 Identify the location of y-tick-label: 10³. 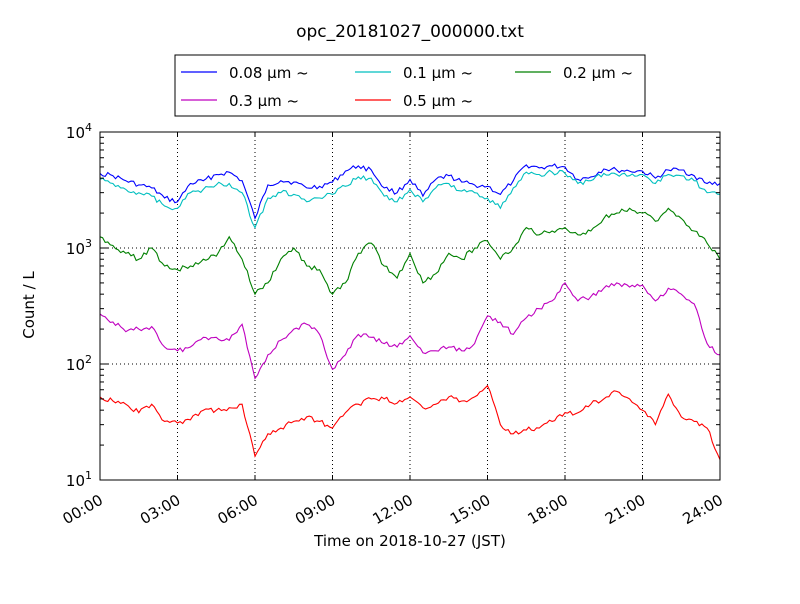
(79, 247).